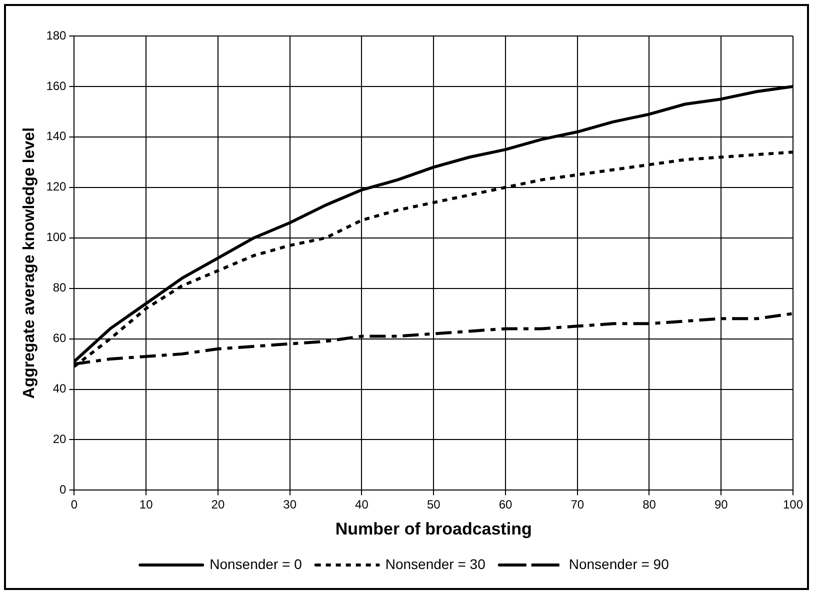  I want to click on x-tick-label: 40, so click(362, 505).